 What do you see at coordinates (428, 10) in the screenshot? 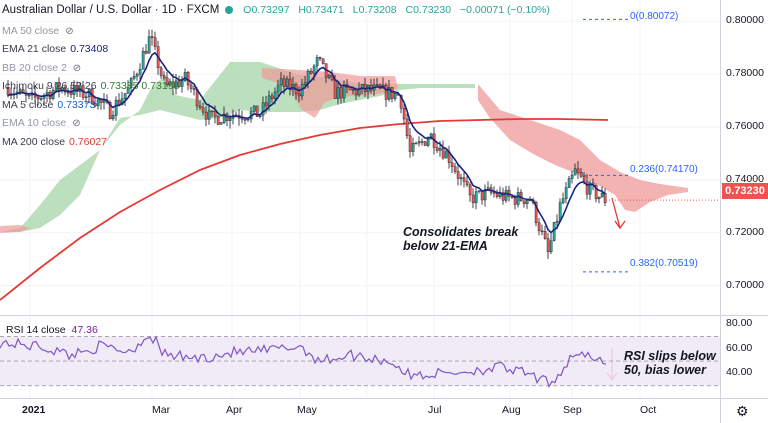
I see `close-value: C0.73230` at bounding box center [428, 10].